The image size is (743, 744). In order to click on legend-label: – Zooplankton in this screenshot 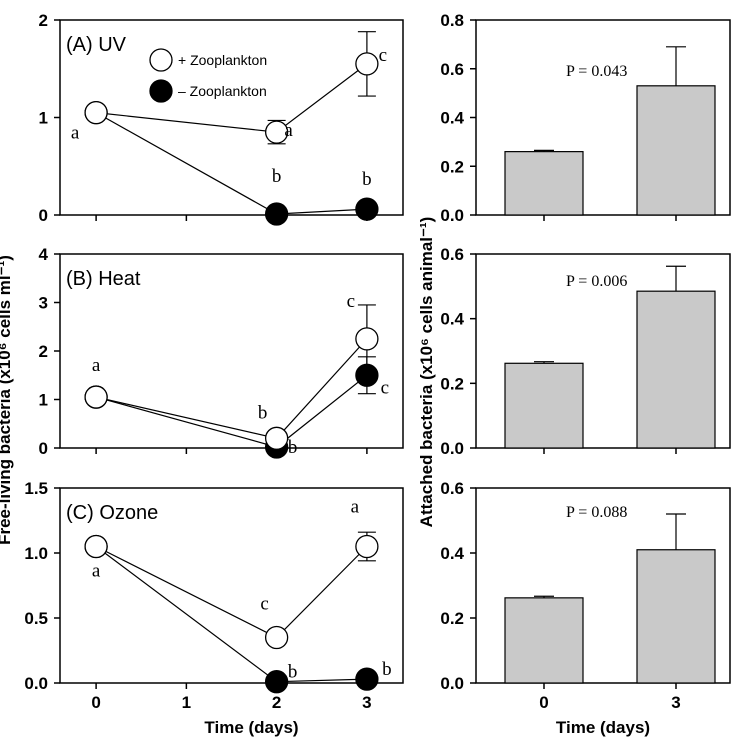, I will do `click(222, 91)`.